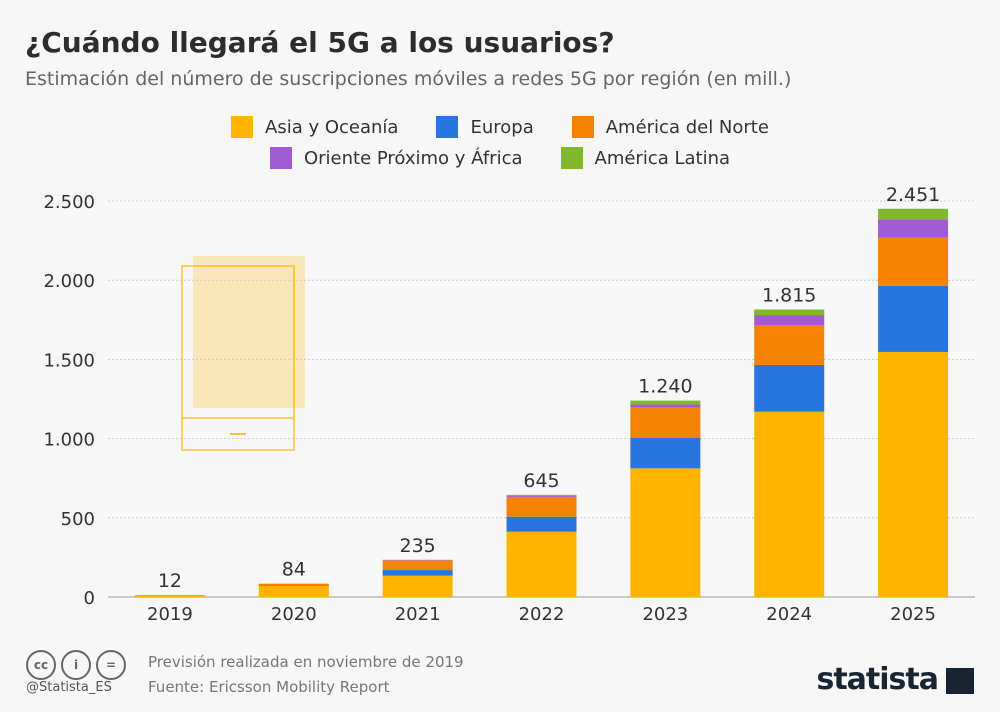 The width and height of the screenshot is (1000, 712). Describe the element at coordinates (332, 127) in the screenshot. I see `legend-label: Asia y Oceanía` at that location.